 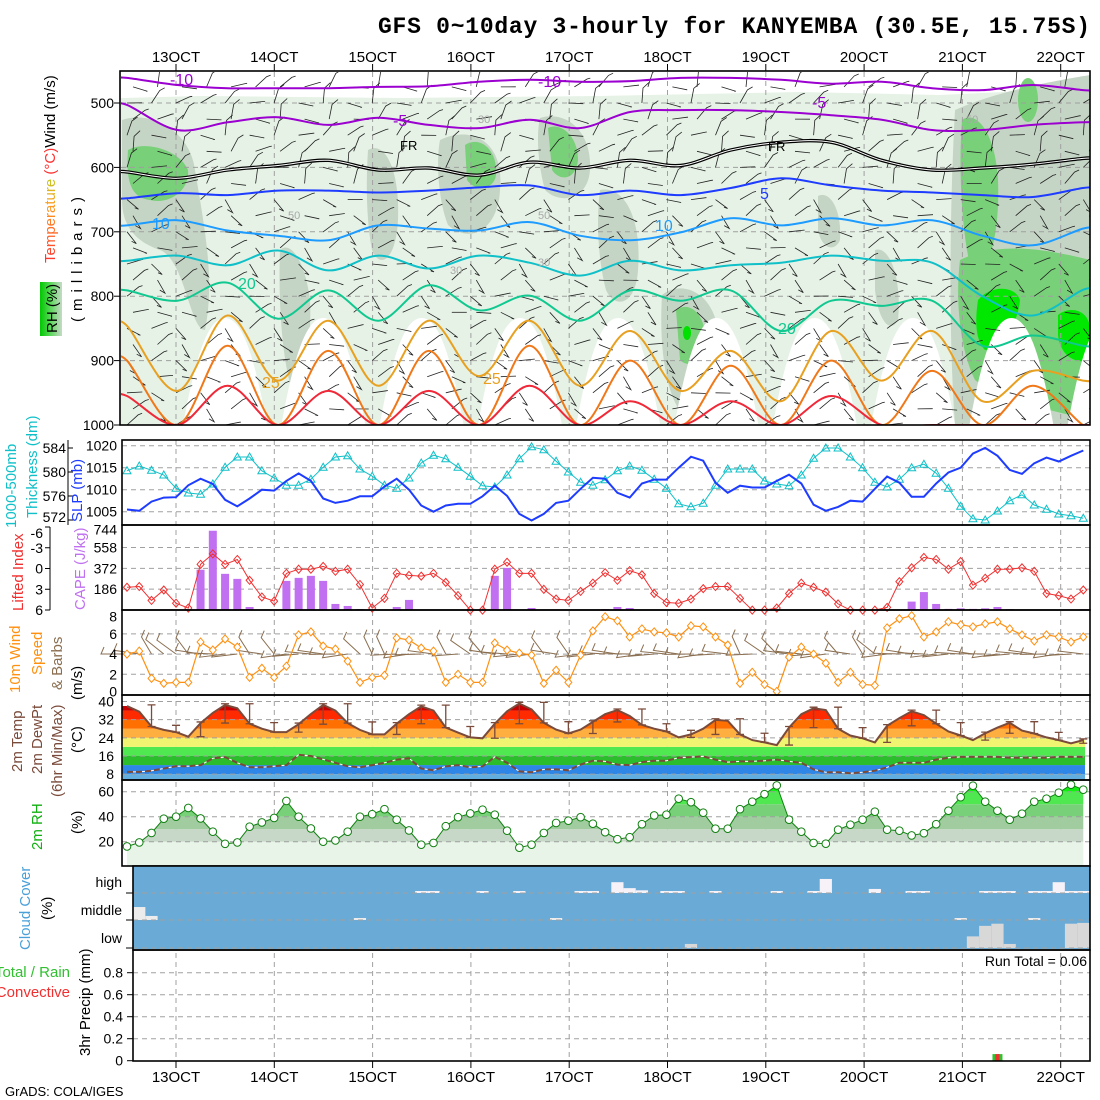 What do you see at coordinates (1028, 100) in the screenshot?
I see `rh-green-area` at bounding box center [1028, 100].